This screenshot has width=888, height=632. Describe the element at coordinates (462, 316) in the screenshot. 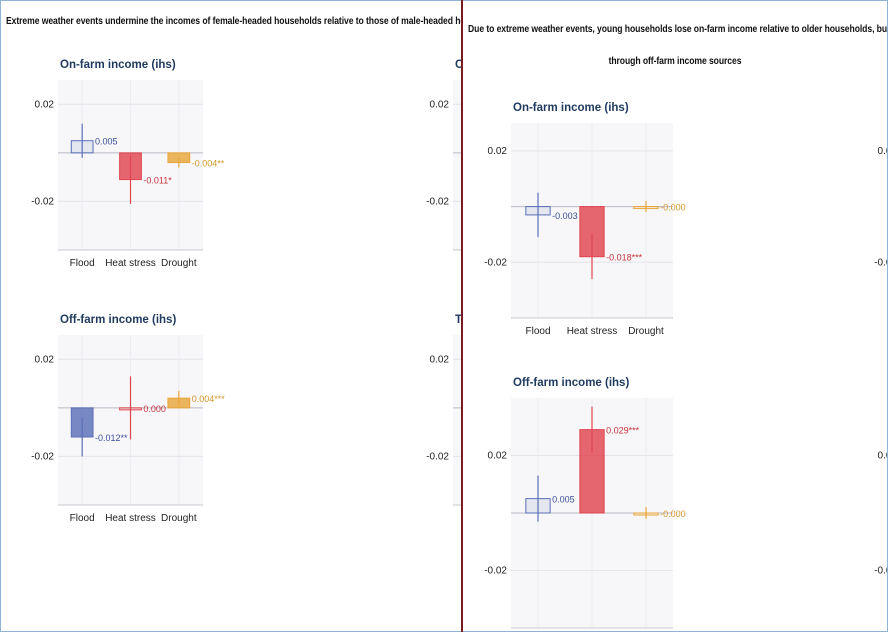

I see `panel-divider` at that location.